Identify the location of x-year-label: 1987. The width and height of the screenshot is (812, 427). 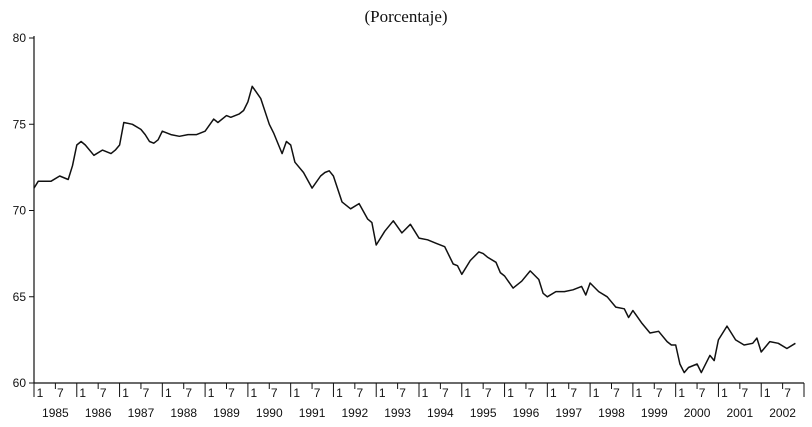
(141, 413).